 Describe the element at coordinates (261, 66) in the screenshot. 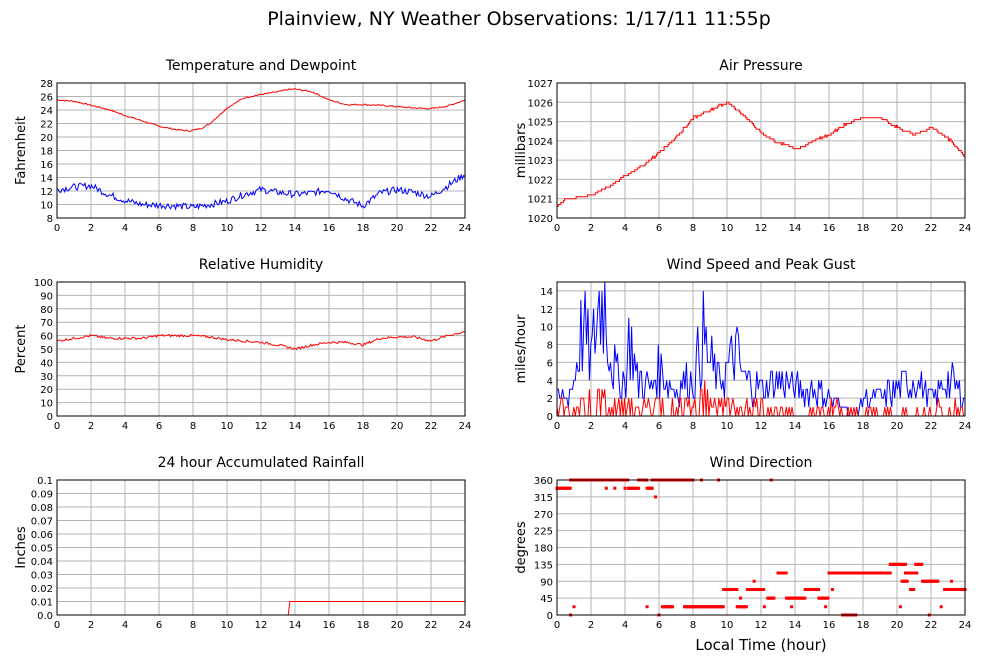

I see `chart-title-temp: Temperature and Dewpoint` at that location.